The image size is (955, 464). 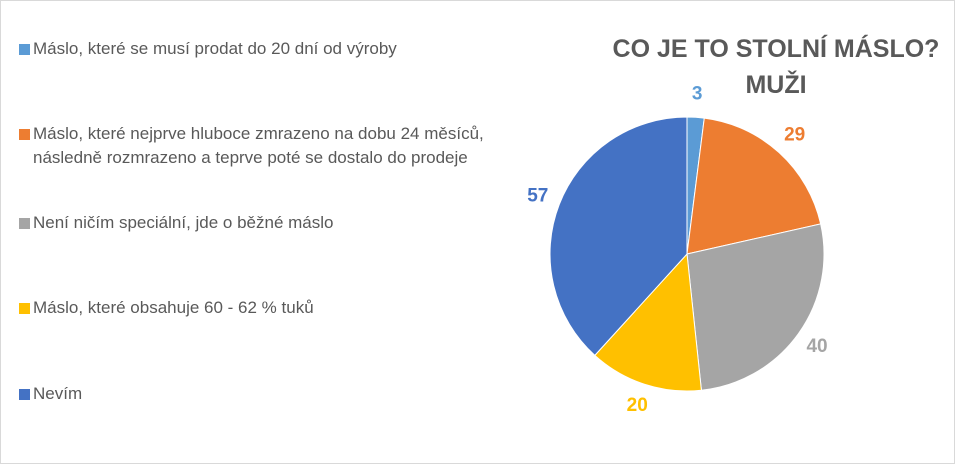 What do you see at coordinates (58, 393) in the screenshot?
I see `legend-label: Nevím` at bounding box center [58, 393].